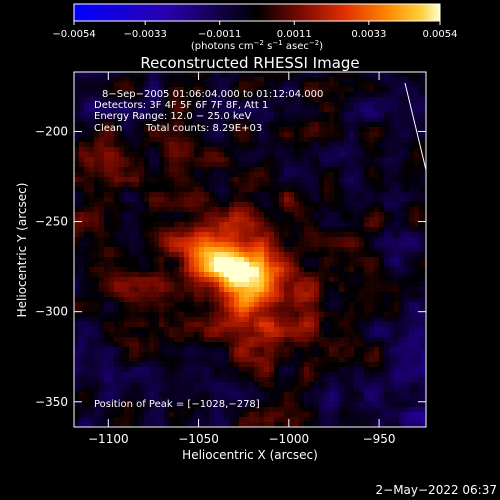 This screenshot has height=500, width=500. I want to click on colorbar-tick-label: −0.0054, so click(73, 34).